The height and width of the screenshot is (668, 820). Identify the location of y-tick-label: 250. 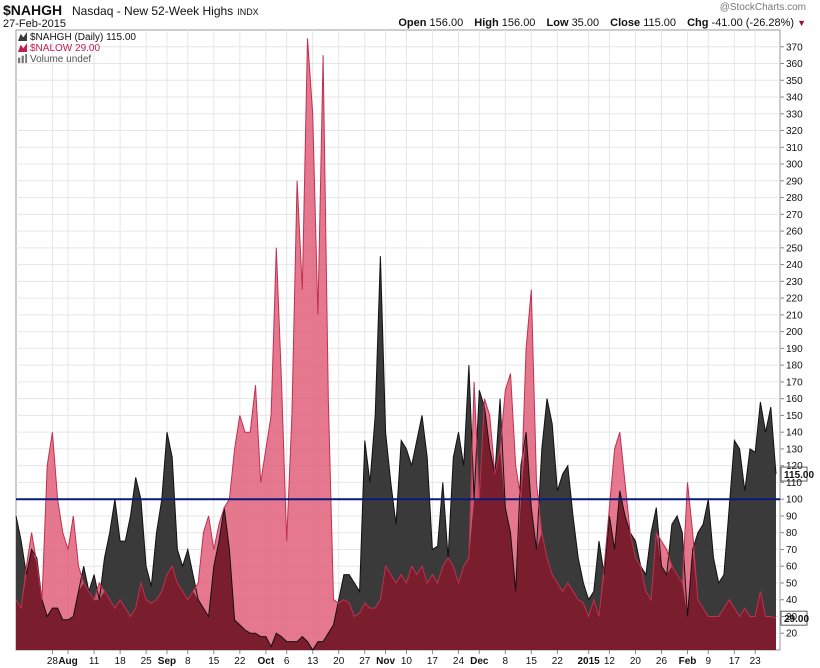
(794, 248).